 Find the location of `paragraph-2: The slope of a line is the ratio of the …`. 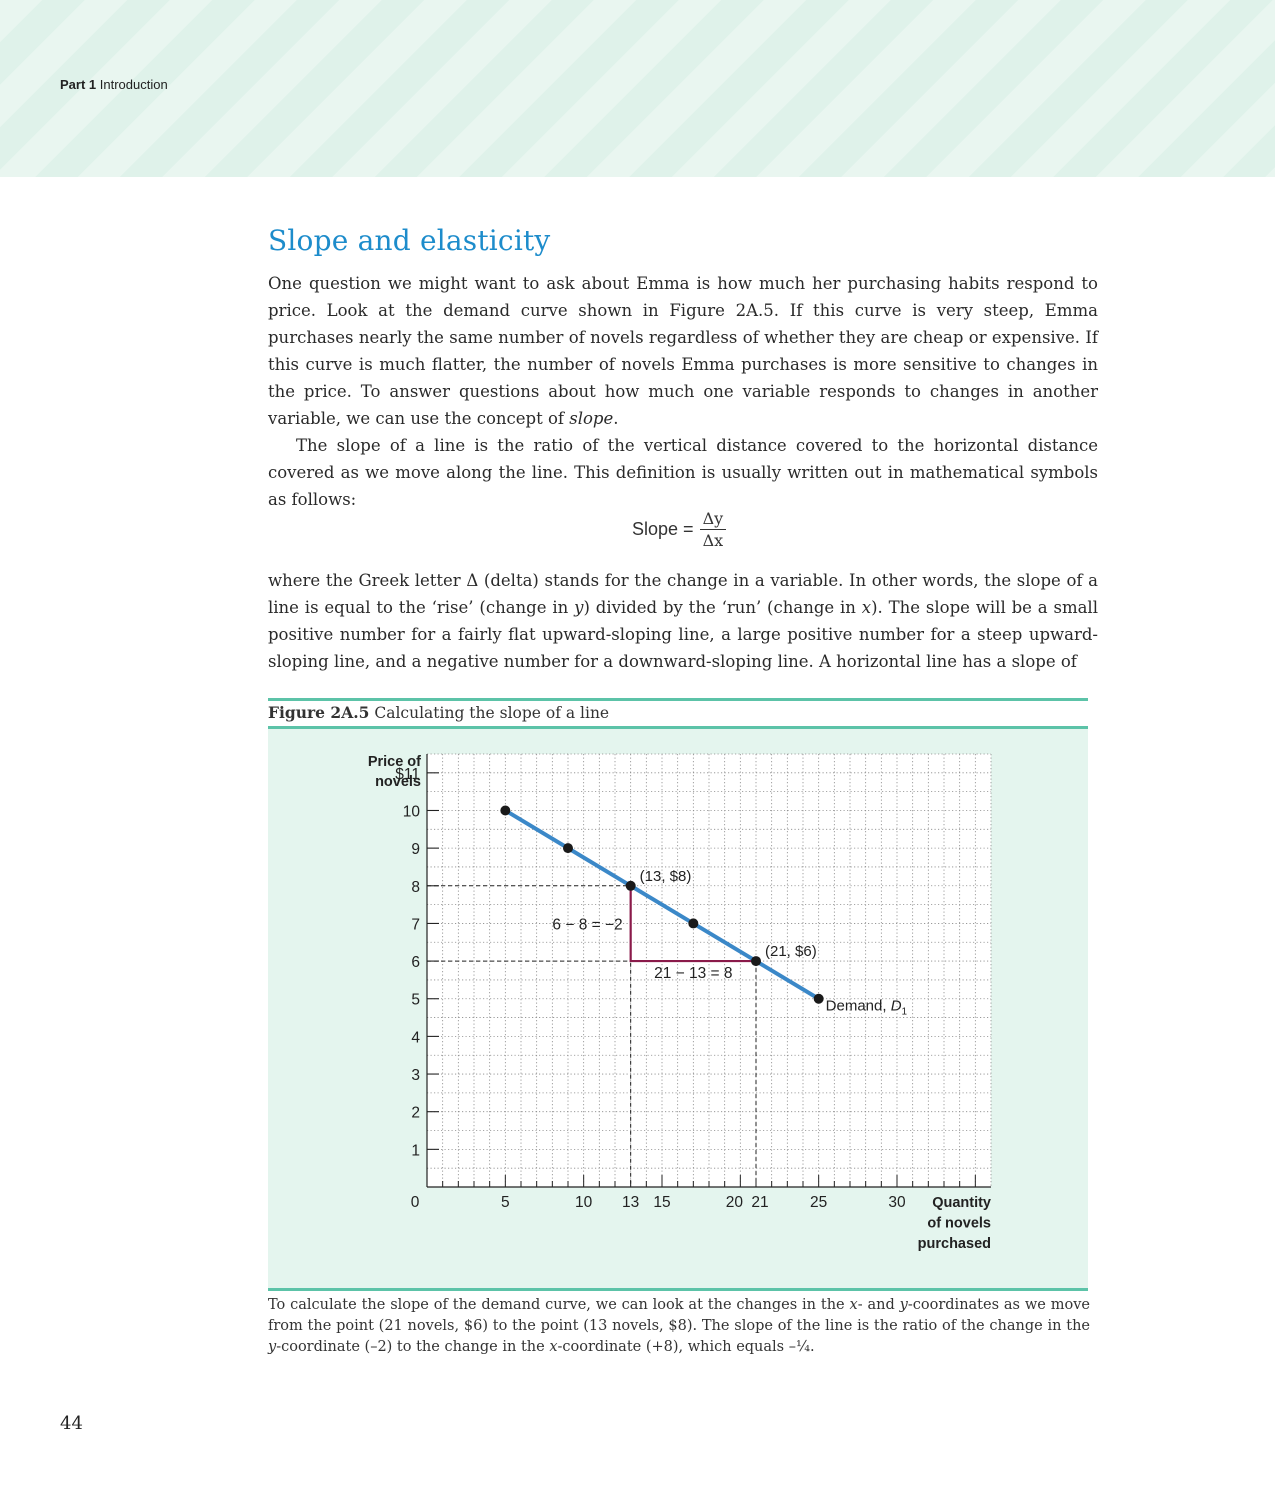

paragraph-2: The slope of a line is the ratio of the … is located at coordinates (683, 472).